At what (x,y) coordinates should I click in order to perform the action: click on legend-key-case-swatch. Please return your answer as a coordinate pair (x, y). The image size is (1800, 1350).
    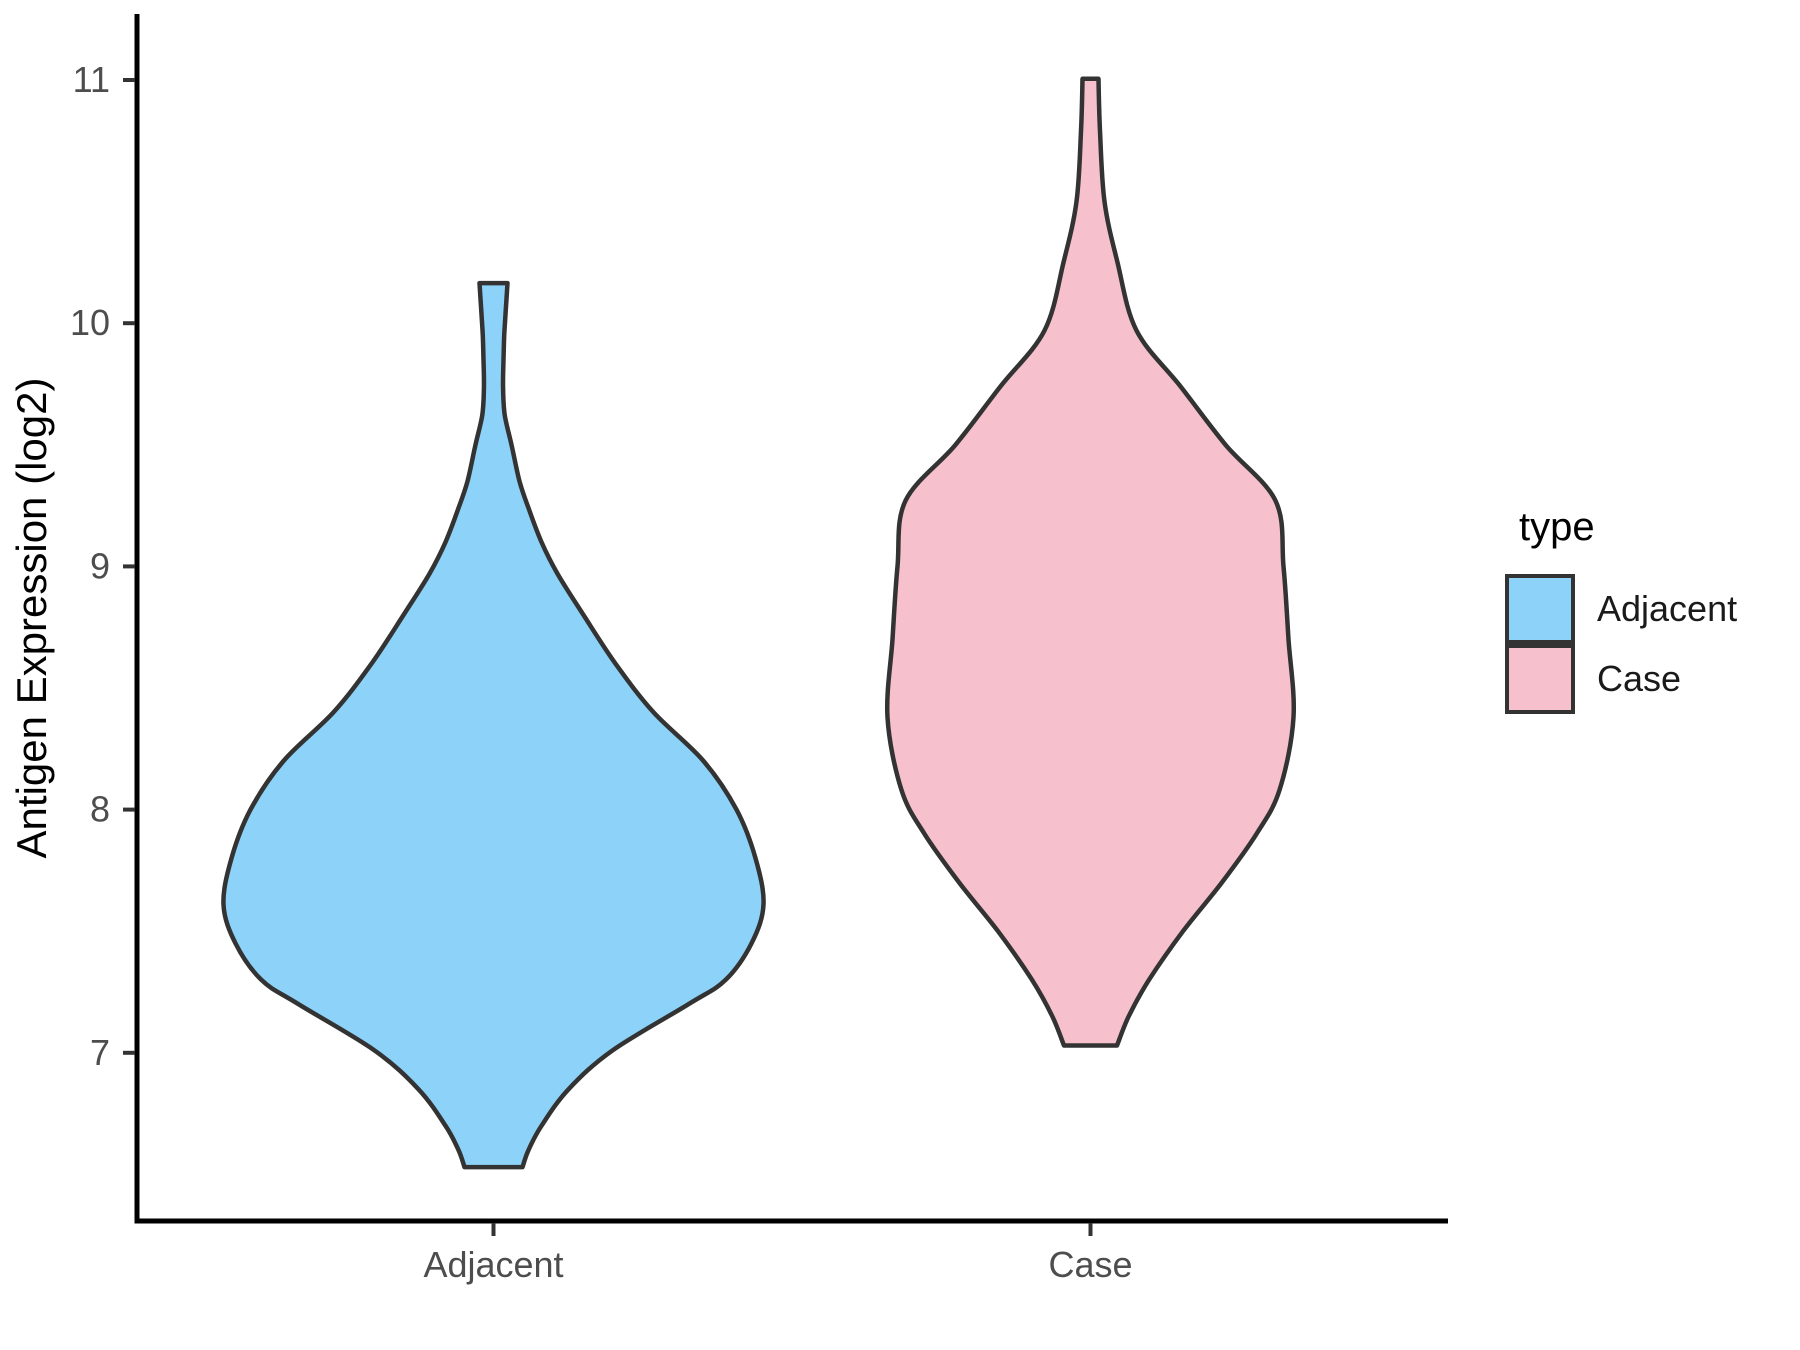
    Looking at the image, I should click on (1540, 679).